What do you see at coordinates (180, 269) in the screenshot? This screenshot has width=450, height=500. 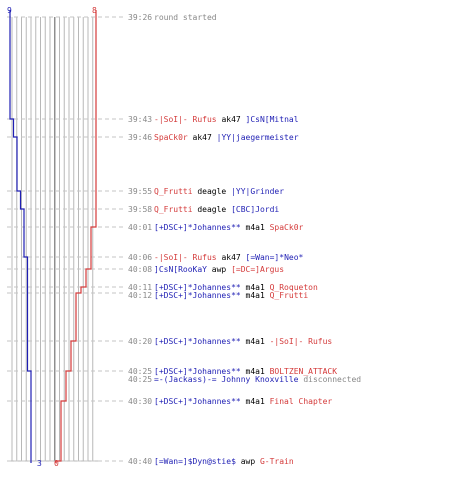 I see `event-part: ]CsN[RooKaY` at bounding box center [180, 269].